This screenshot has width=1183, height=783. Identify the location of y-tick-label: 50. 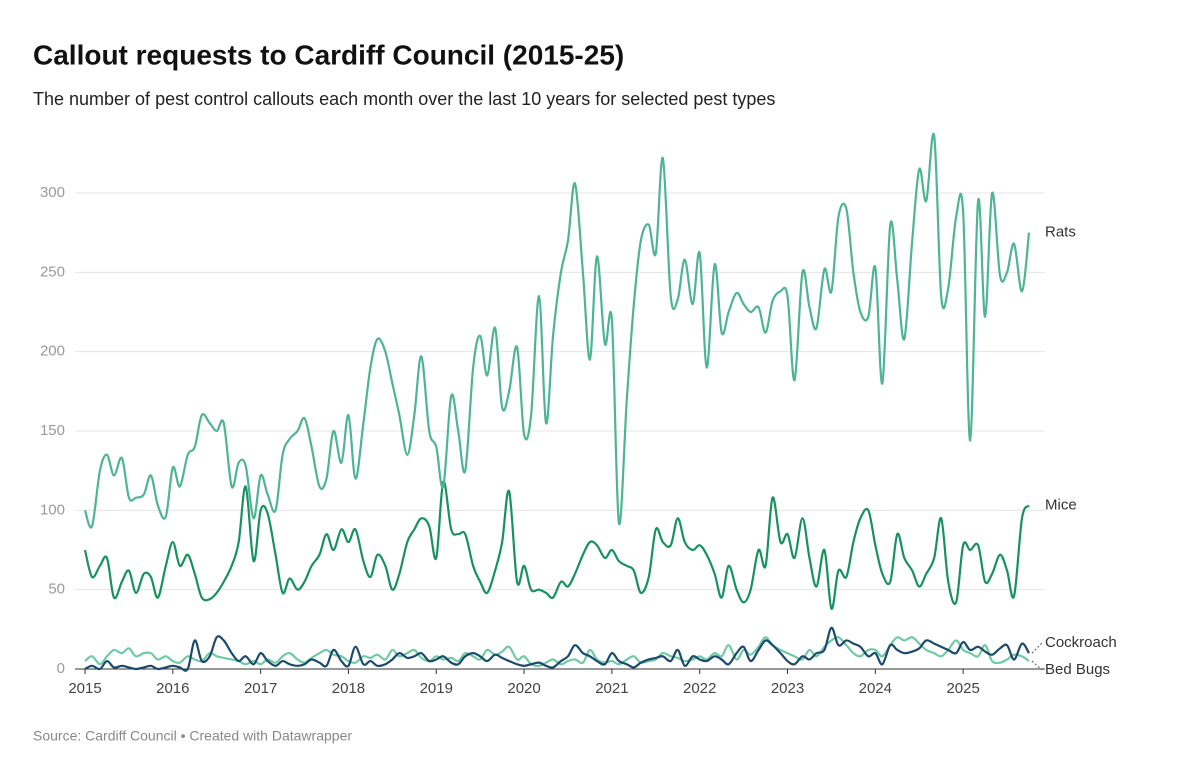
(56, 589).